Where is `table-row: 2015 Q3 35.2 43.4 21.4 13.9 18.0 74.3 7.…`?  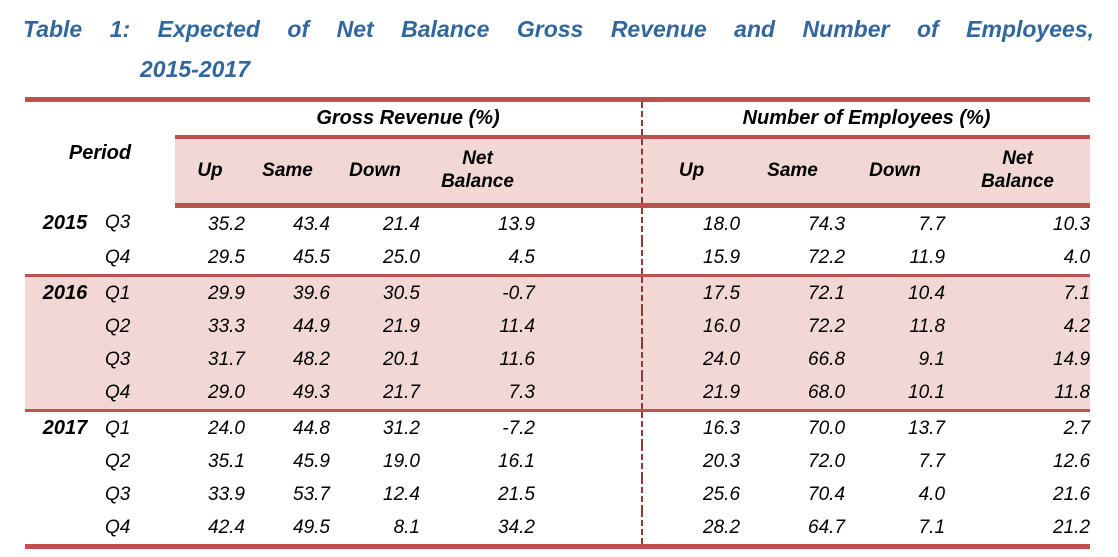 table-row: 2015 Q3 35.2 43.4 21.4 13.9 18.0 74.3 7.… is located at coordinates (557, 223).